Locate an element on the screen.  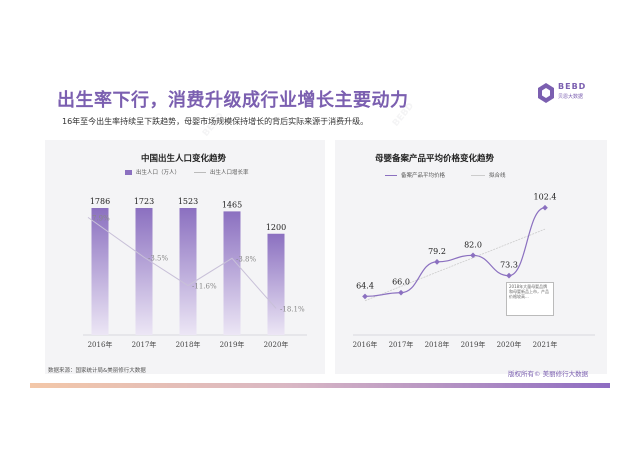
birth-bar-value-label: 1723 is located at coordinates (144, 201).